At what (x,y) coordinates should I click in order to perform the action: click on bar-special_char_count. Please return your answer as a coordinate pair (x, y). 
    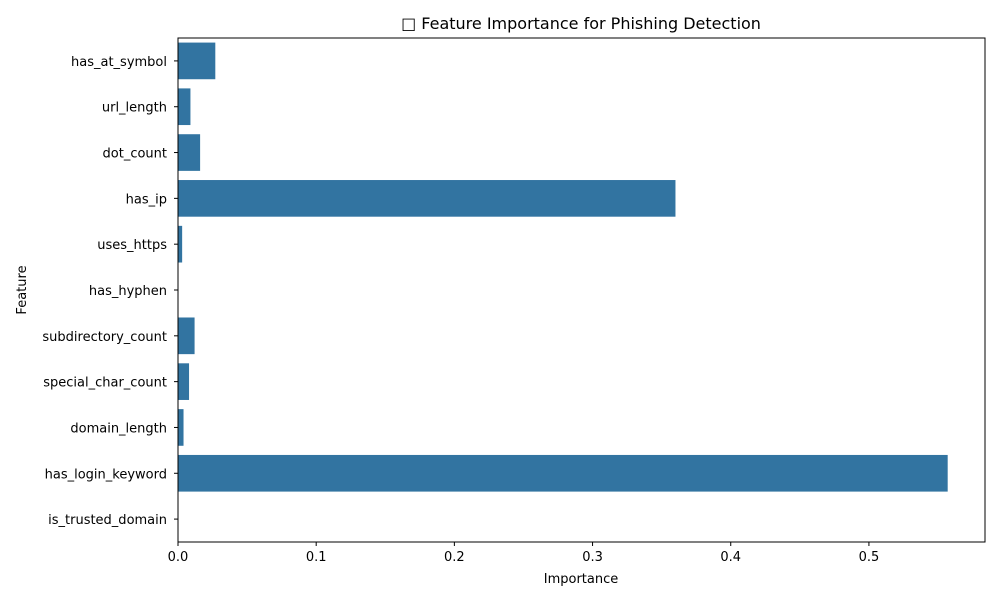
    Looking at the image, I should click on (184, 381).